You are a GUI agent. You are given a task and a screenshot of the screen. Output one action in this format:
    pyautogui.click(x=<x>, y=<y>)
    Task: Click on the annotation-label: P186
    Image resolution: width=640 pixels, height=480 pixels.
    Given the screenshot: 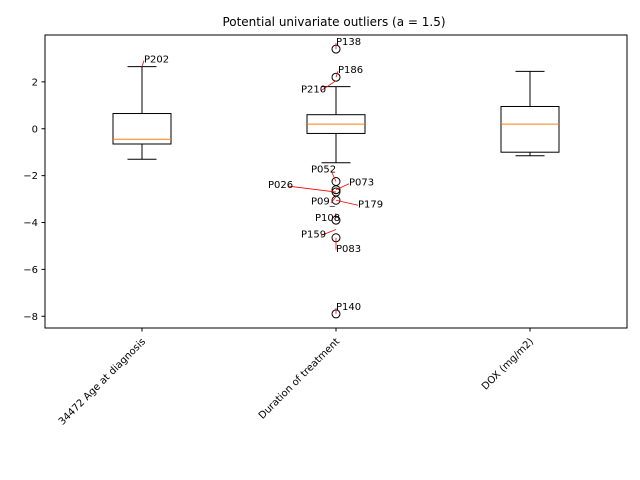 What is the action you would take?
    pyautogui.click(x=350, y=70)
    